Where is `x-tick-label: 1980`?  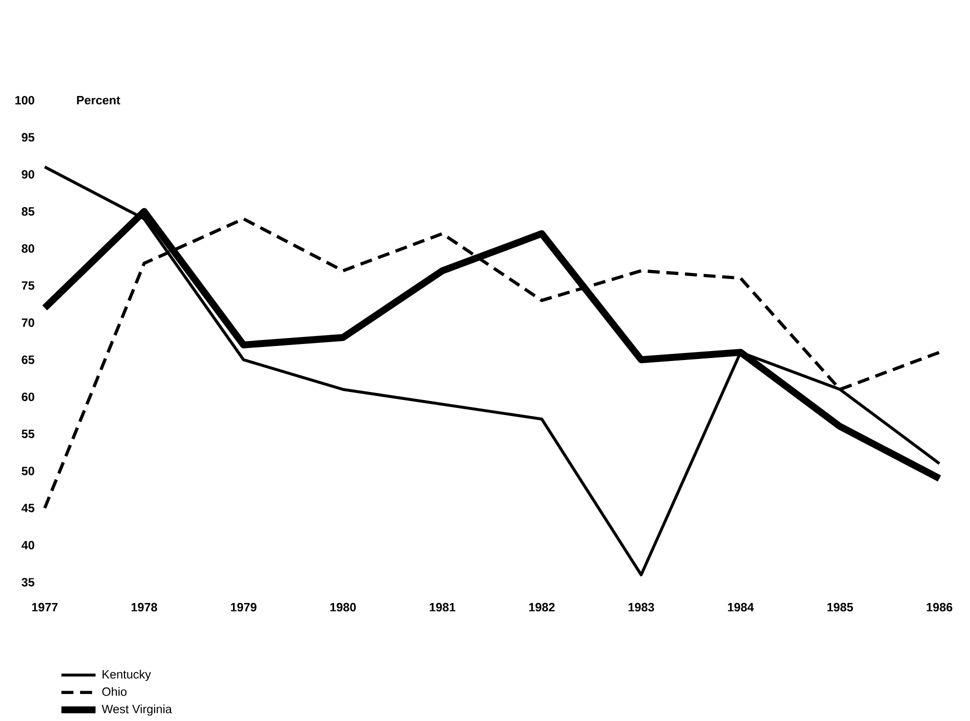 x-tick-label: 1980 is located at coordinates (343, 607).